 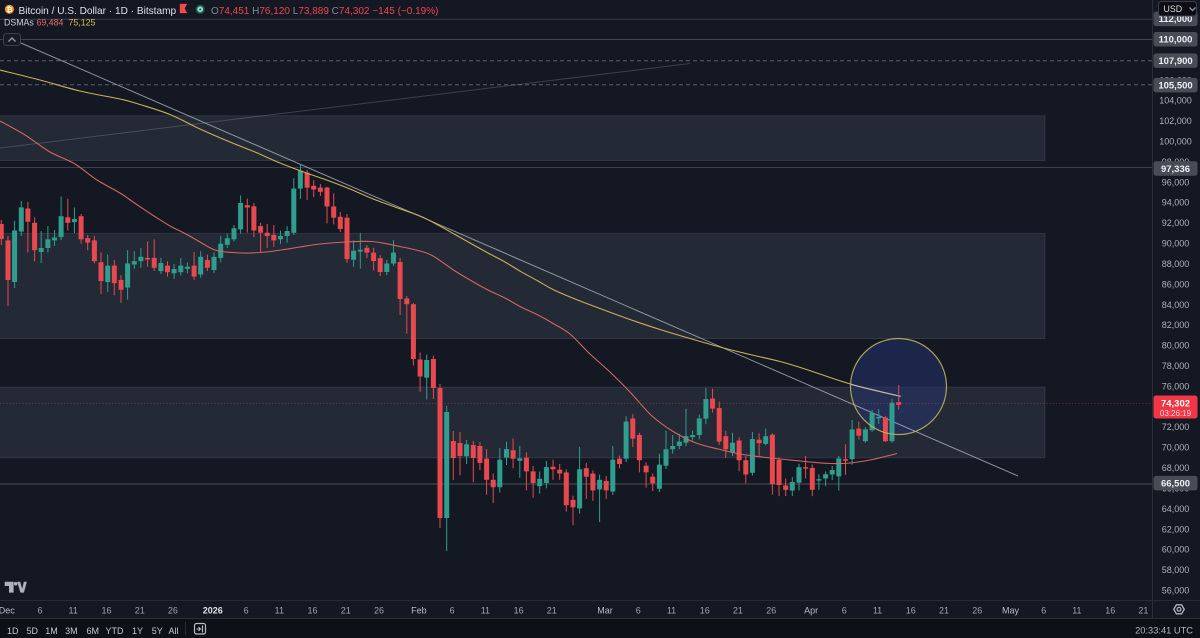 I want to click on svg-text: 104,000, so click(x=1175, y=101).